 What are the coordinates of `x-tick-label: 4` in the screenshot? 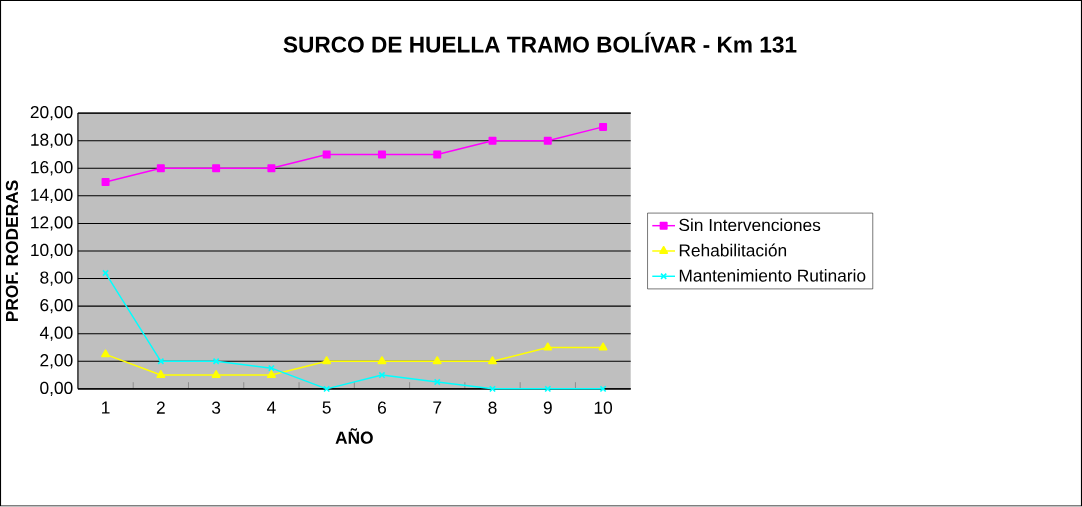 It's located at (271, 407).